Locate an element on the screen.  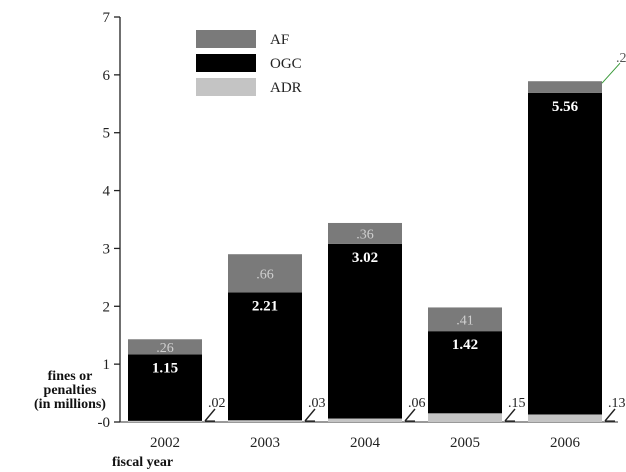
data-label-ogc: 1.15 is located at coordinates (165, 368).